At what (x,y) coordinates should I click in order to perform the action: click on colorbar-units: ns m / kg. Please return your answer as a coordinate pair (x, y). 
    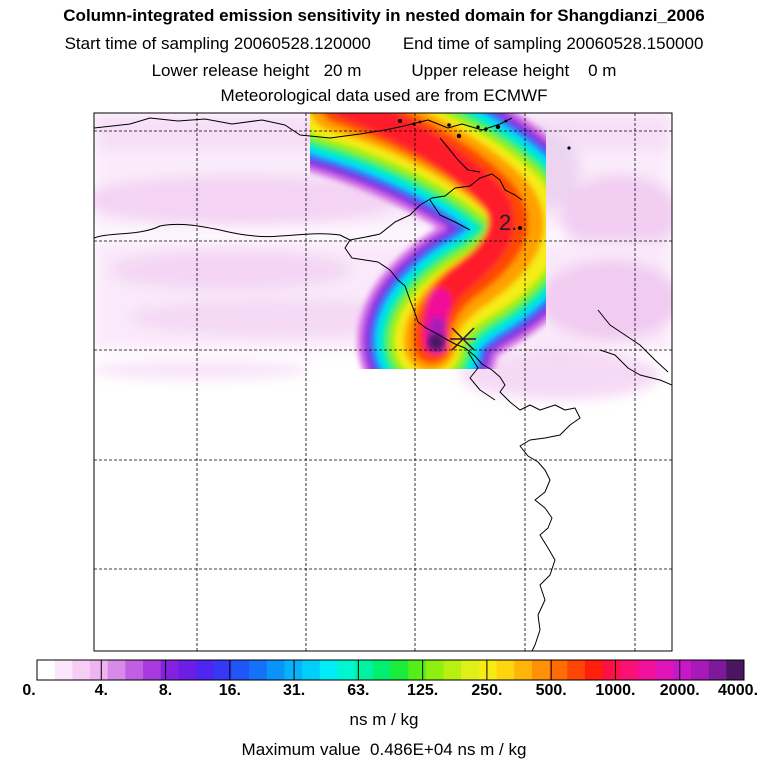
    Looking at the image, I should click on (384, 719).